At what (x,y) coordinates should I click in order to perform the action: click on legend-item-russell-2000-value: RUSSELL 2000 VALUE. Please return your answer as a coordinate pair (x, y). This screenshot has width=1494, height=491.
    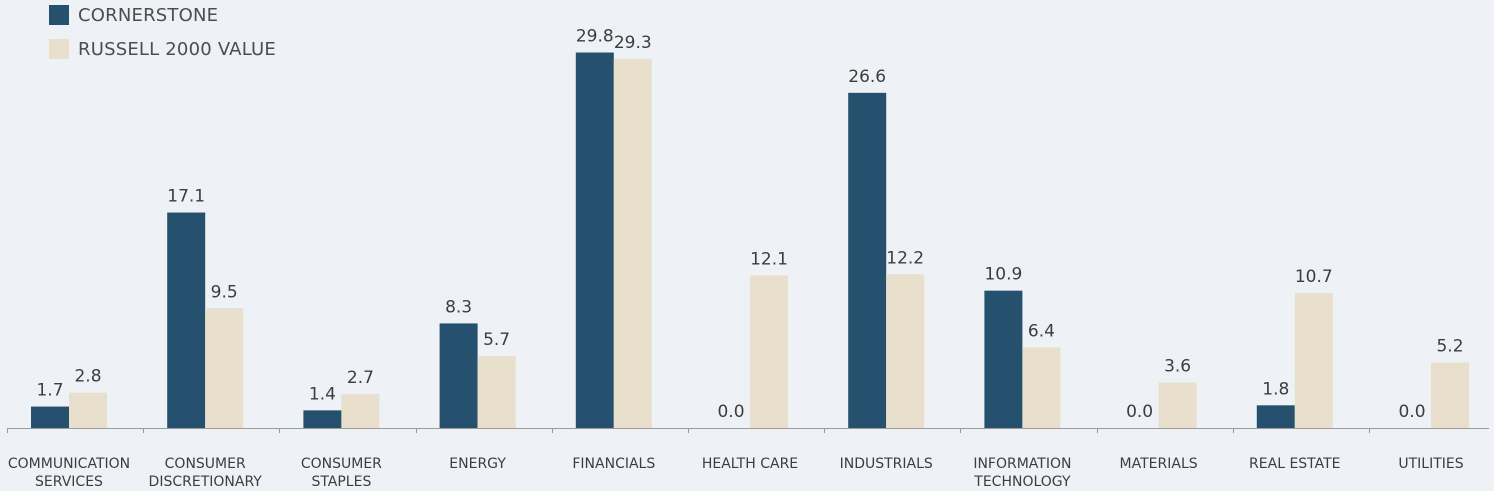
    Looking at the image, I should click on (162, 49).